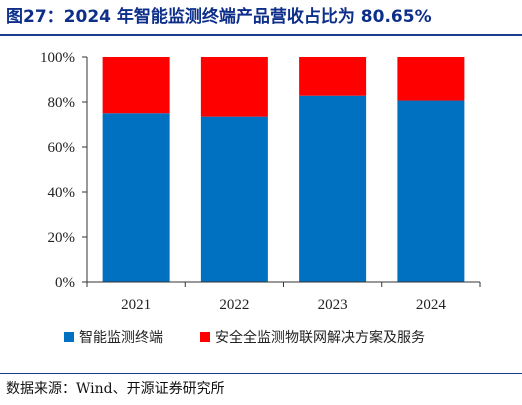 The image size is (522, 405). Describe the element at coordinates (62, 148) in the screenshot. I see `y-tick-label: 60%` at that location.